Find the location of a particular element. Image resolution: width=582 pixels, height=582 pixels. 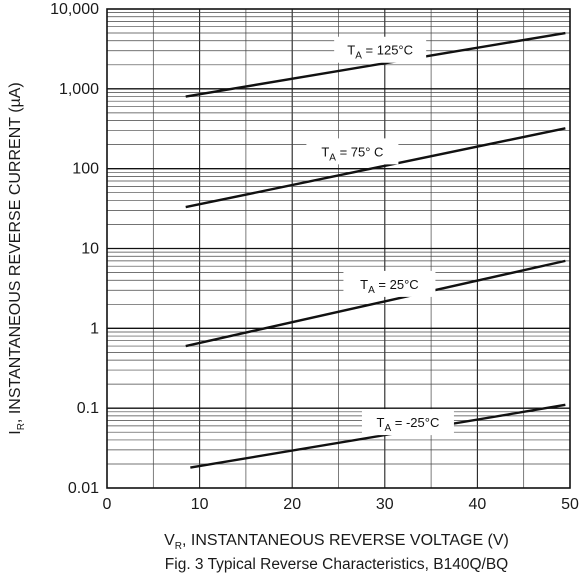

y-tick-label: 0.01 is located at coordinates (83, 488).